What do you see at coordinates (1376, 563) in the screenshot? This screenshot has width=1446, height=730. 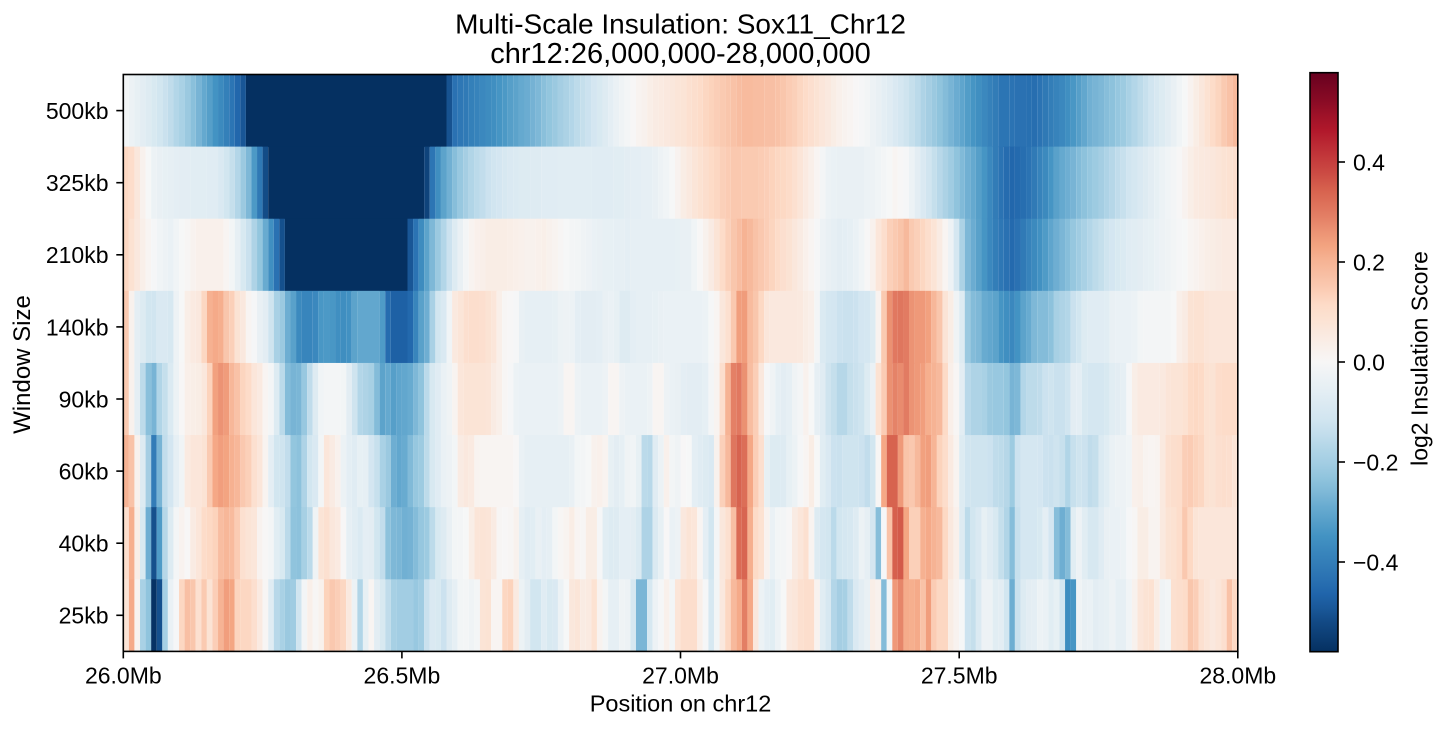 I see `svg-text: −0.4` at bounding box center [1376, 563].